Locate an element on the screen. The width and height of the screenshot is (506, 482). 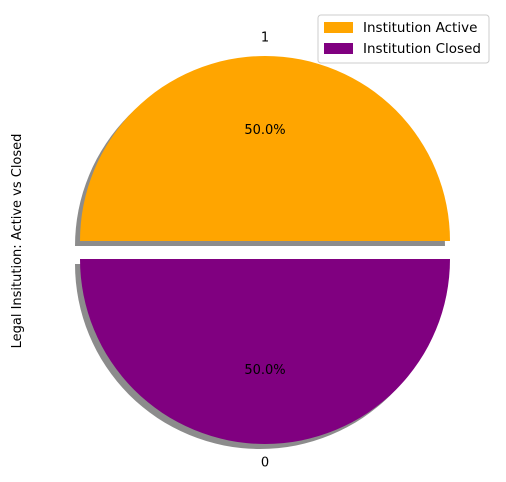
pct-label-0: 50.0% is located at coordinates (264, 370).